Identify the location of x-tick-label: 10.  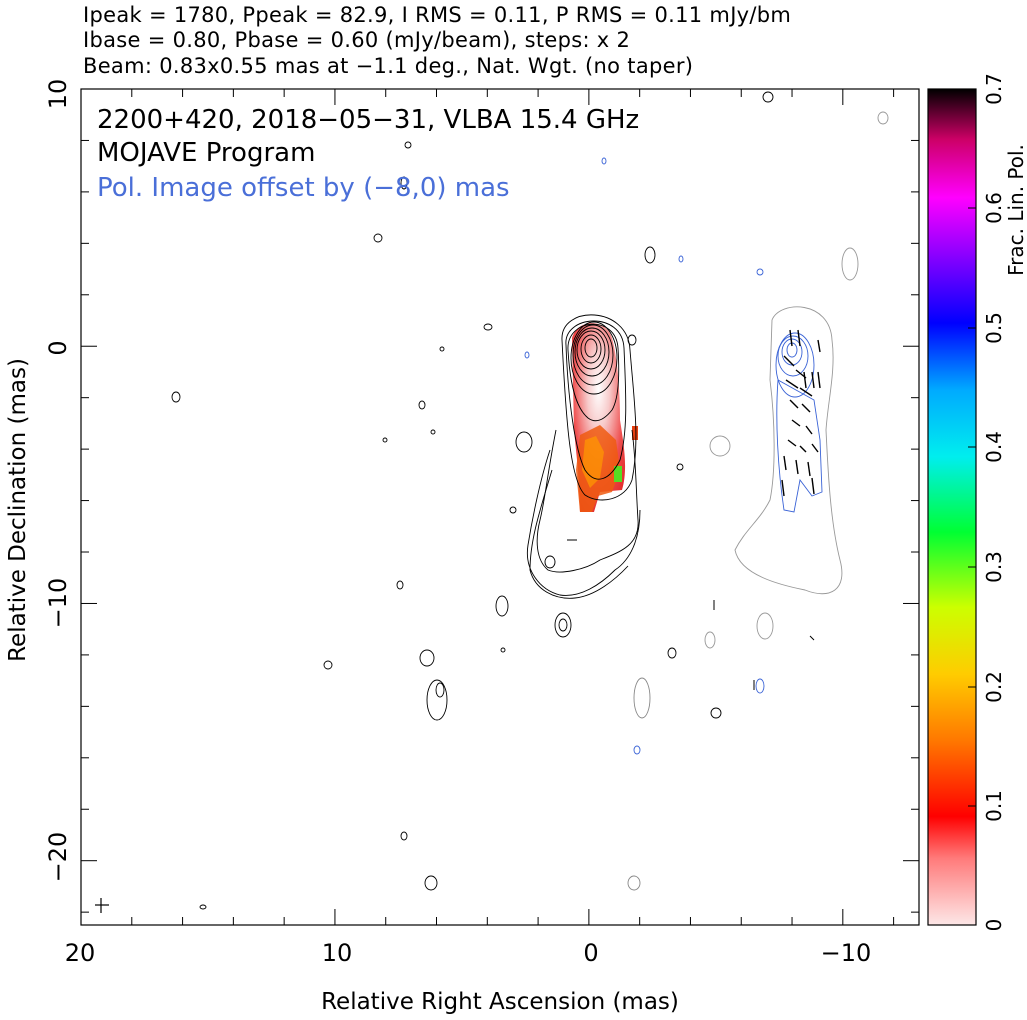
(337, 953).